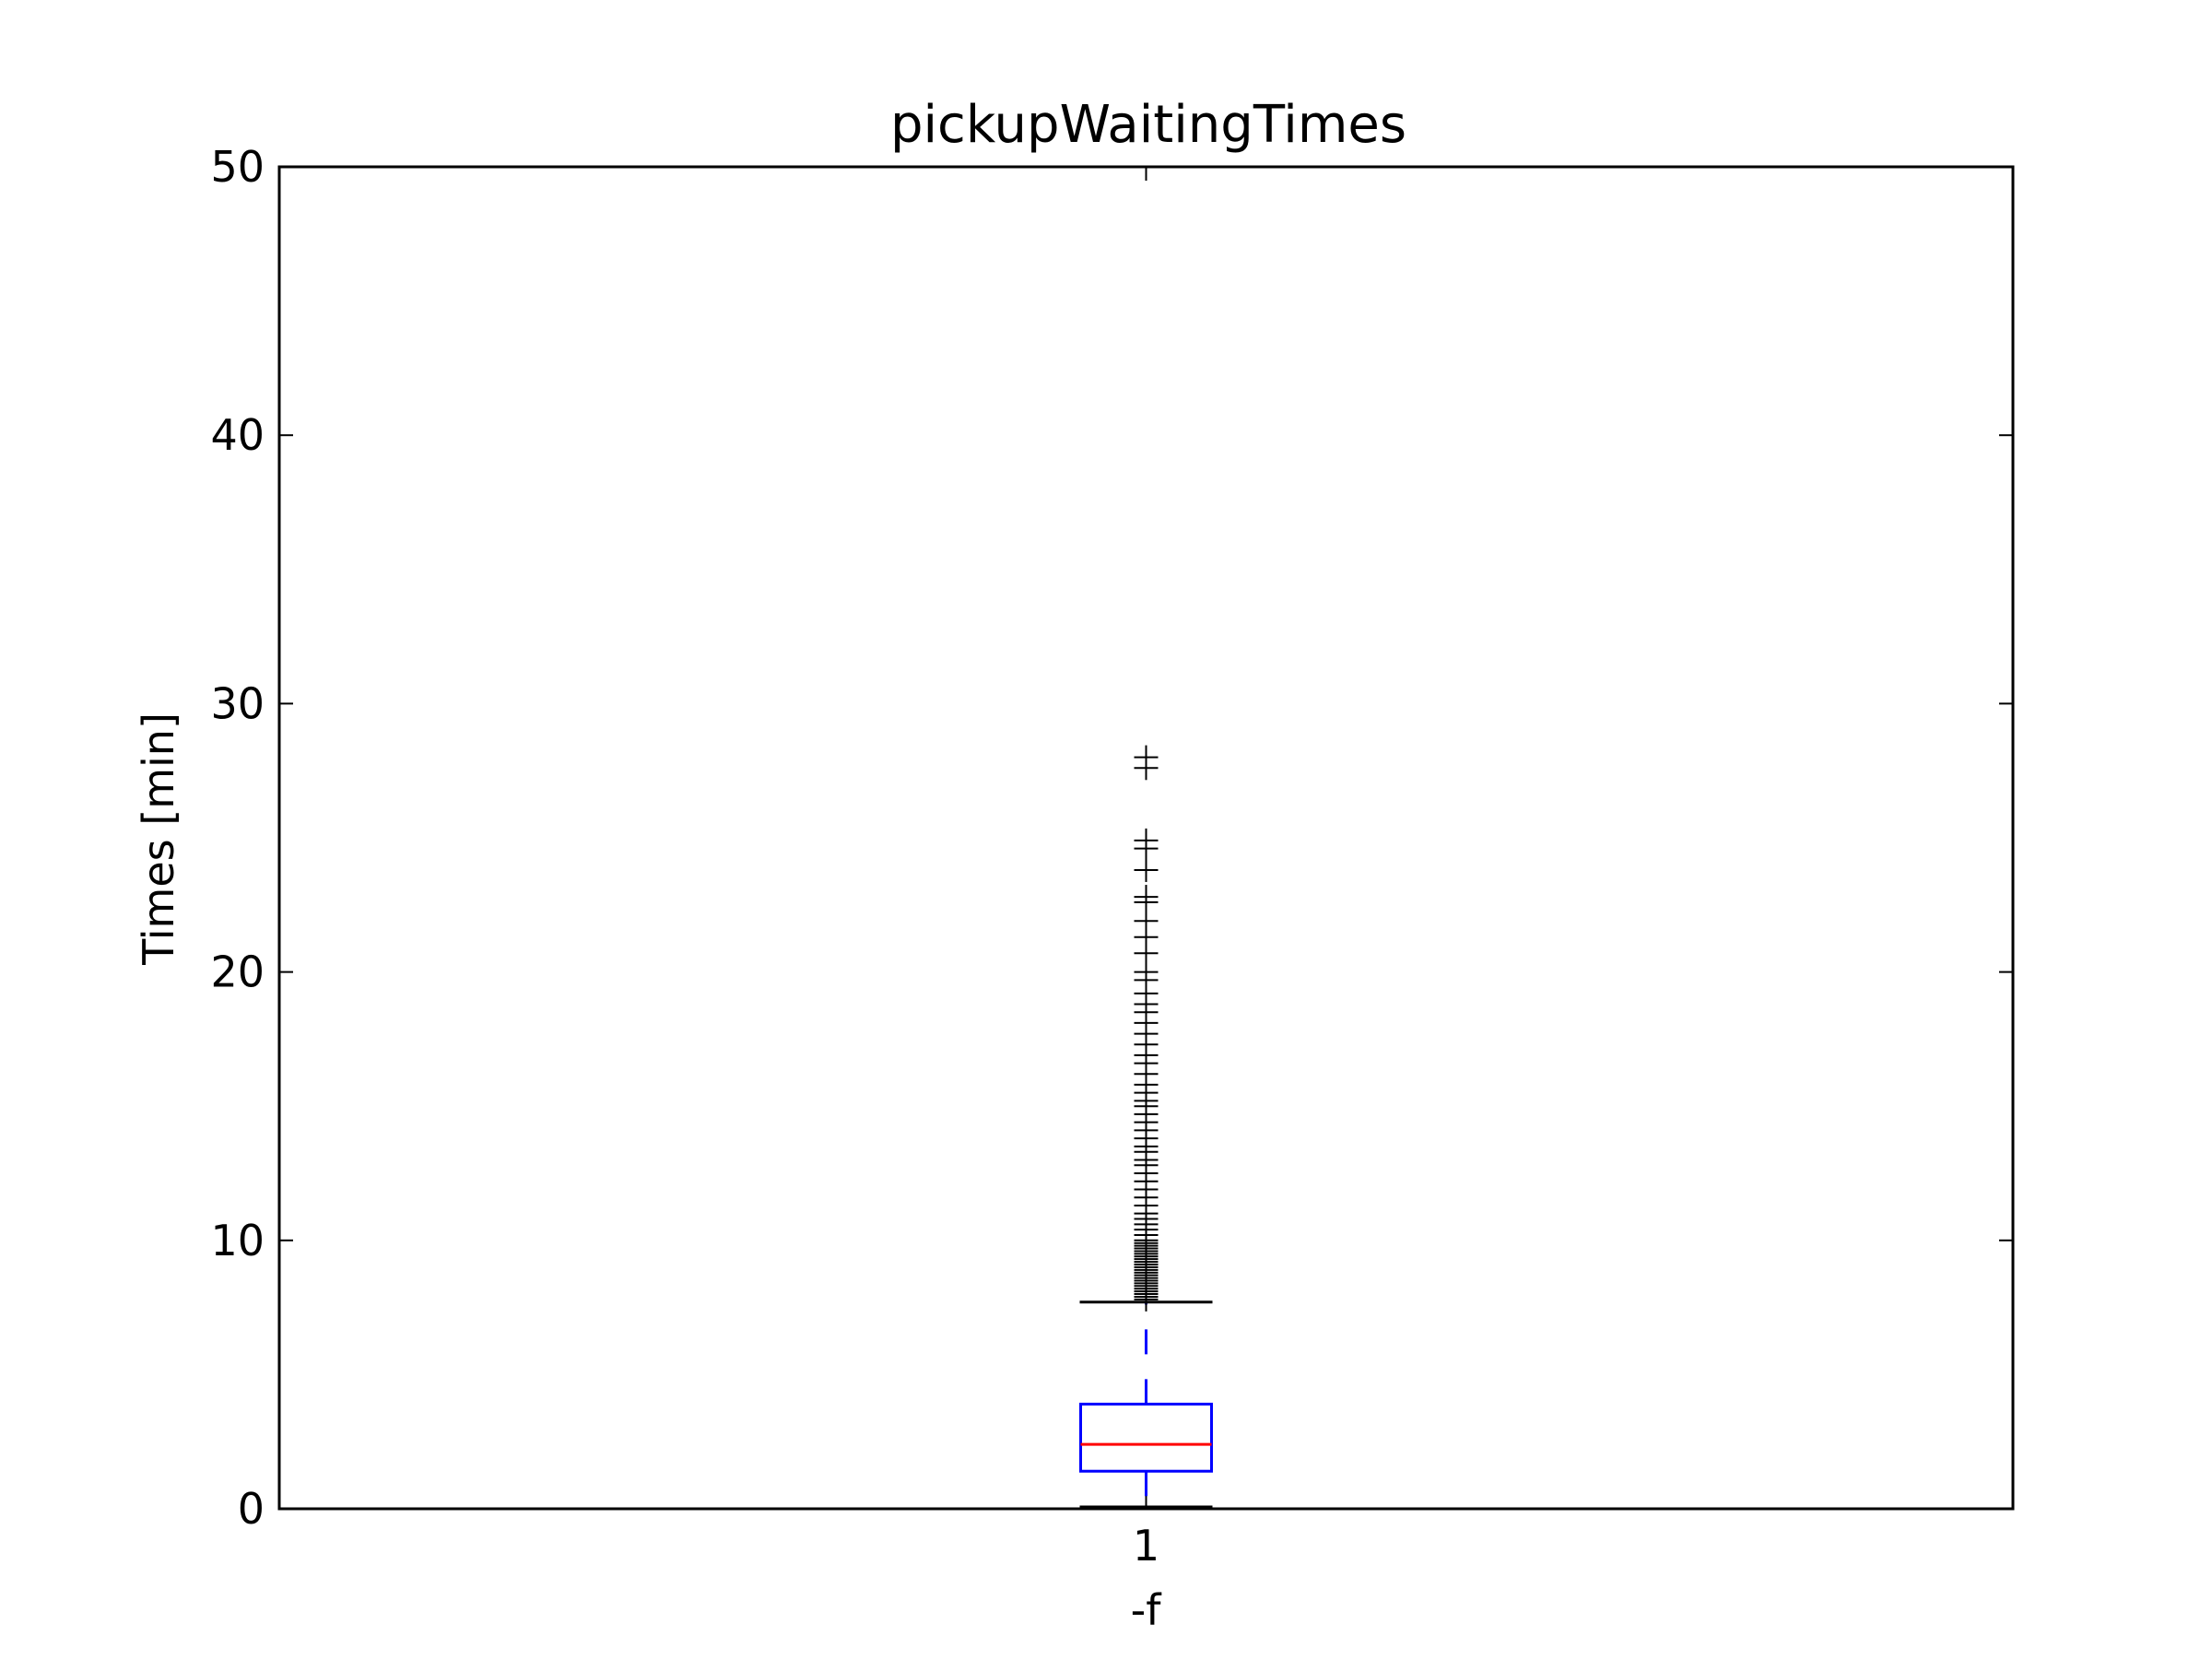 Image resolution: width=2212 pixels, height=1659 pixels. Describe the element at coordinates (237, 167) in the screenshot. I see `y-tick-label: 50` at that location.